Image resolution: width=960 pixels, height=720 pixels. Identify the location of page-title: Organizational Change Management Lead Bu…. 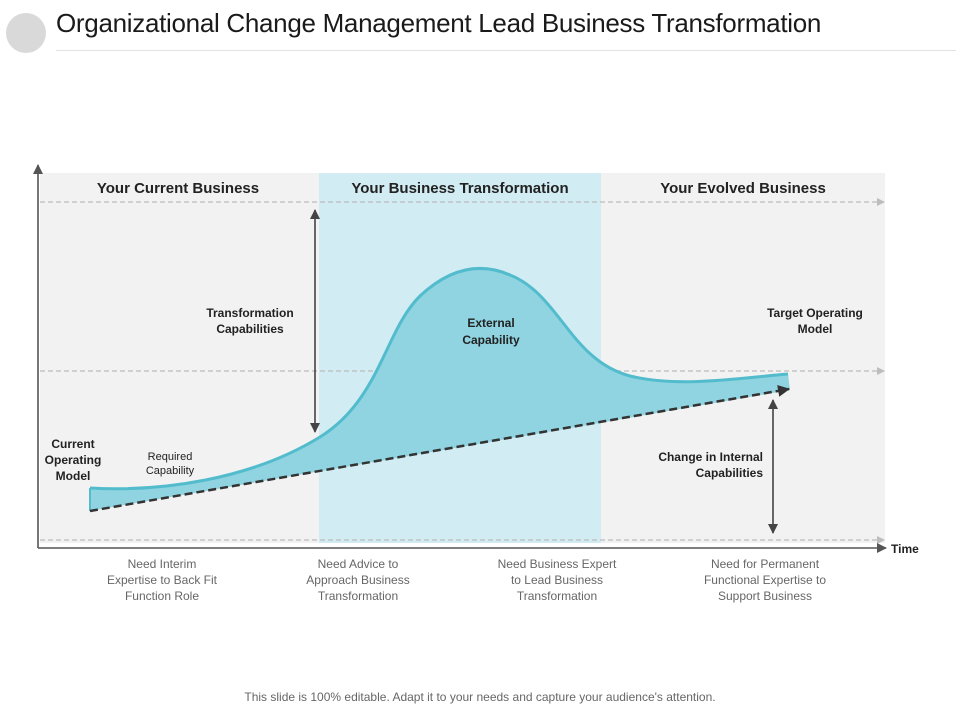
(439, 23).